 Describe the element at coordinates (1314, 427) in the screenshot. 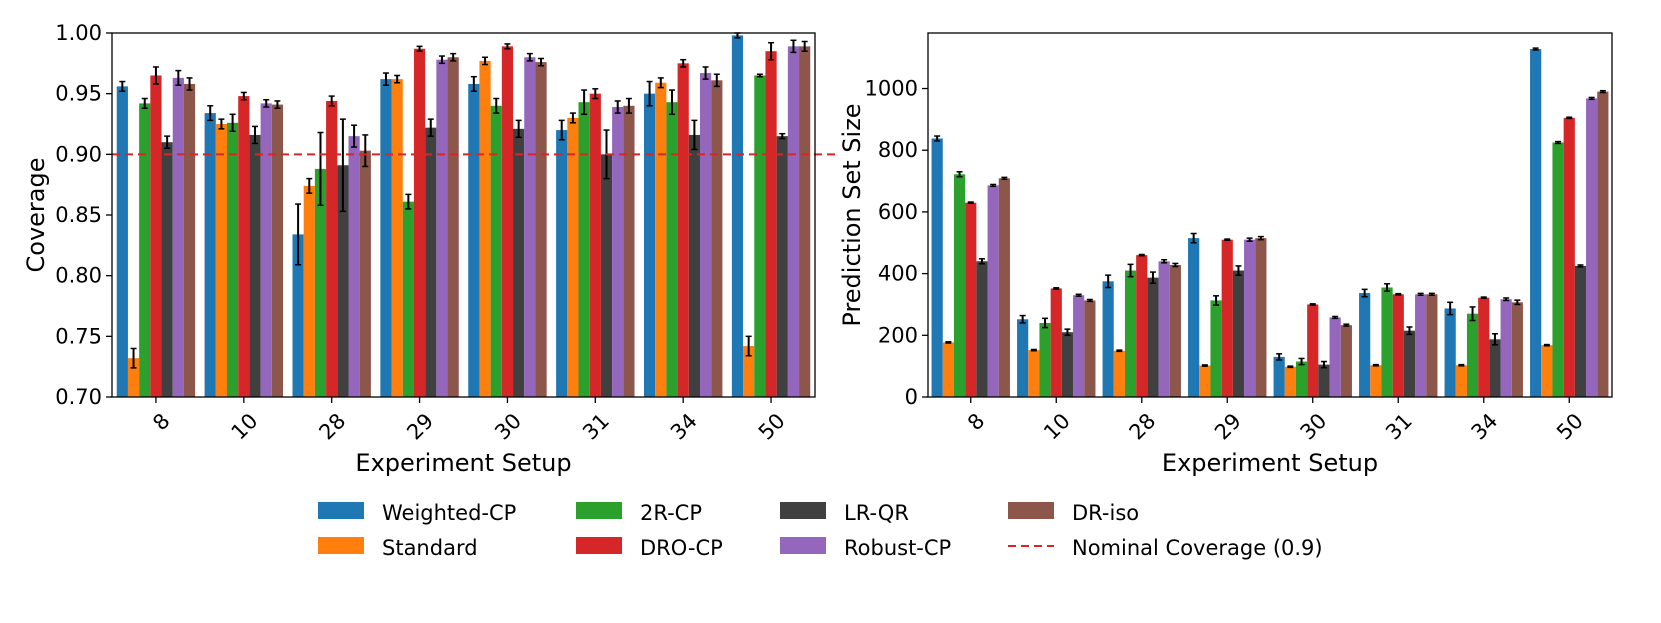

I see `x-tick-label: 30` at that location.